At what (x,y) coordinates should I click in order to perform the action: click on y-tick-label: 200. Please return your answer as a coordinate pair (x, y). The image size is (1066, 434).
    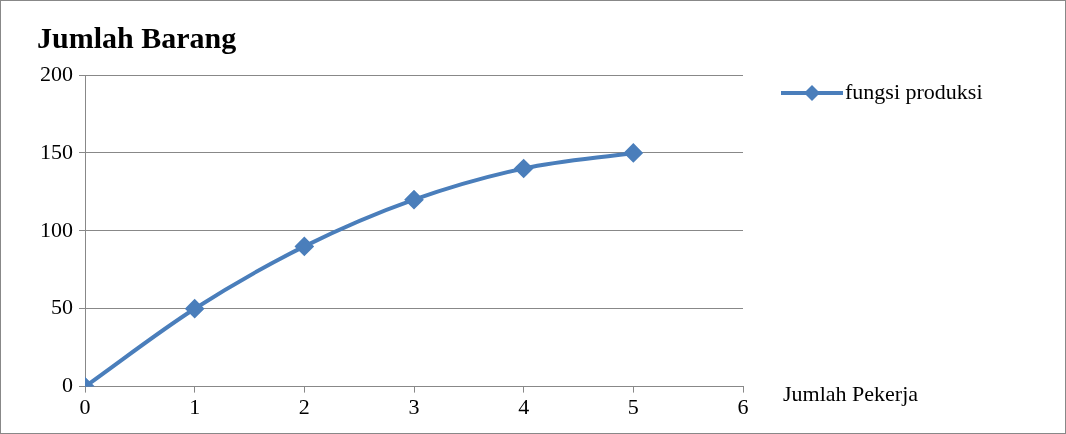
    Looking at the image, I should click on (56, 73).